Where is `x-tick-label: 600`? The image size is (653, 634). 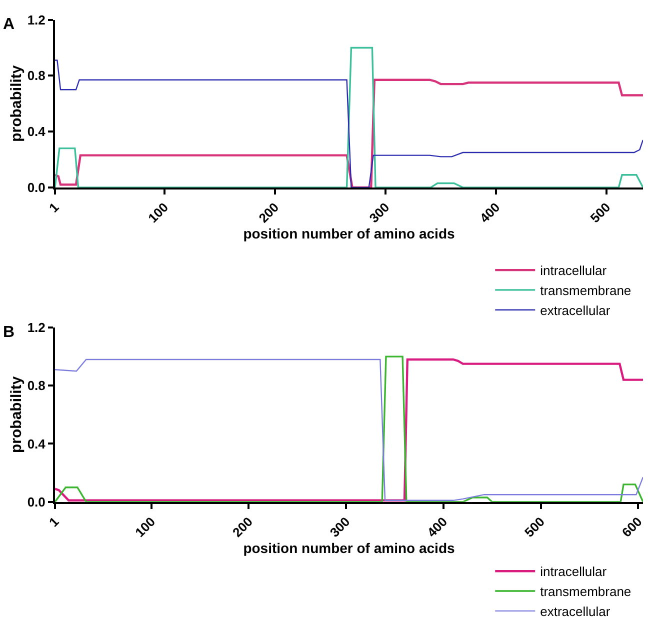 x-tick-label: 600 is located at coordinates (631, 527).